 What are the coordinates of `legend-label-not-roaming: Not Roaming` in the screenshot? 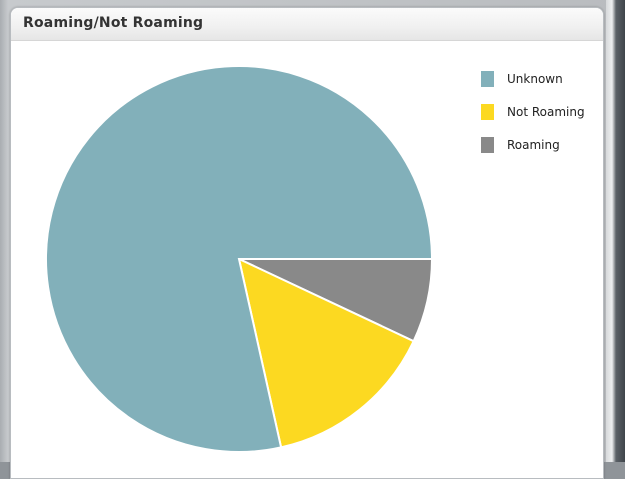 It's located at (546, 112).